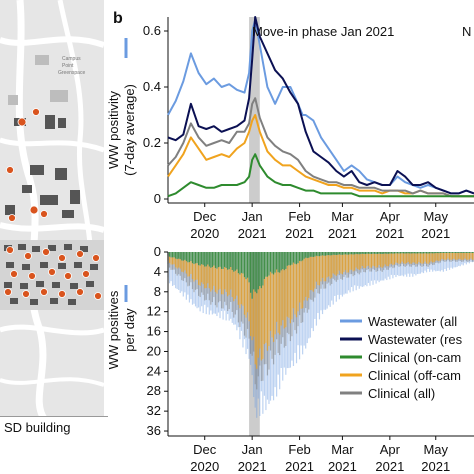  Describe the element at coordinates (252, 449) in the screenshot. I see `bottom-xtick-label: Jan` at that location.